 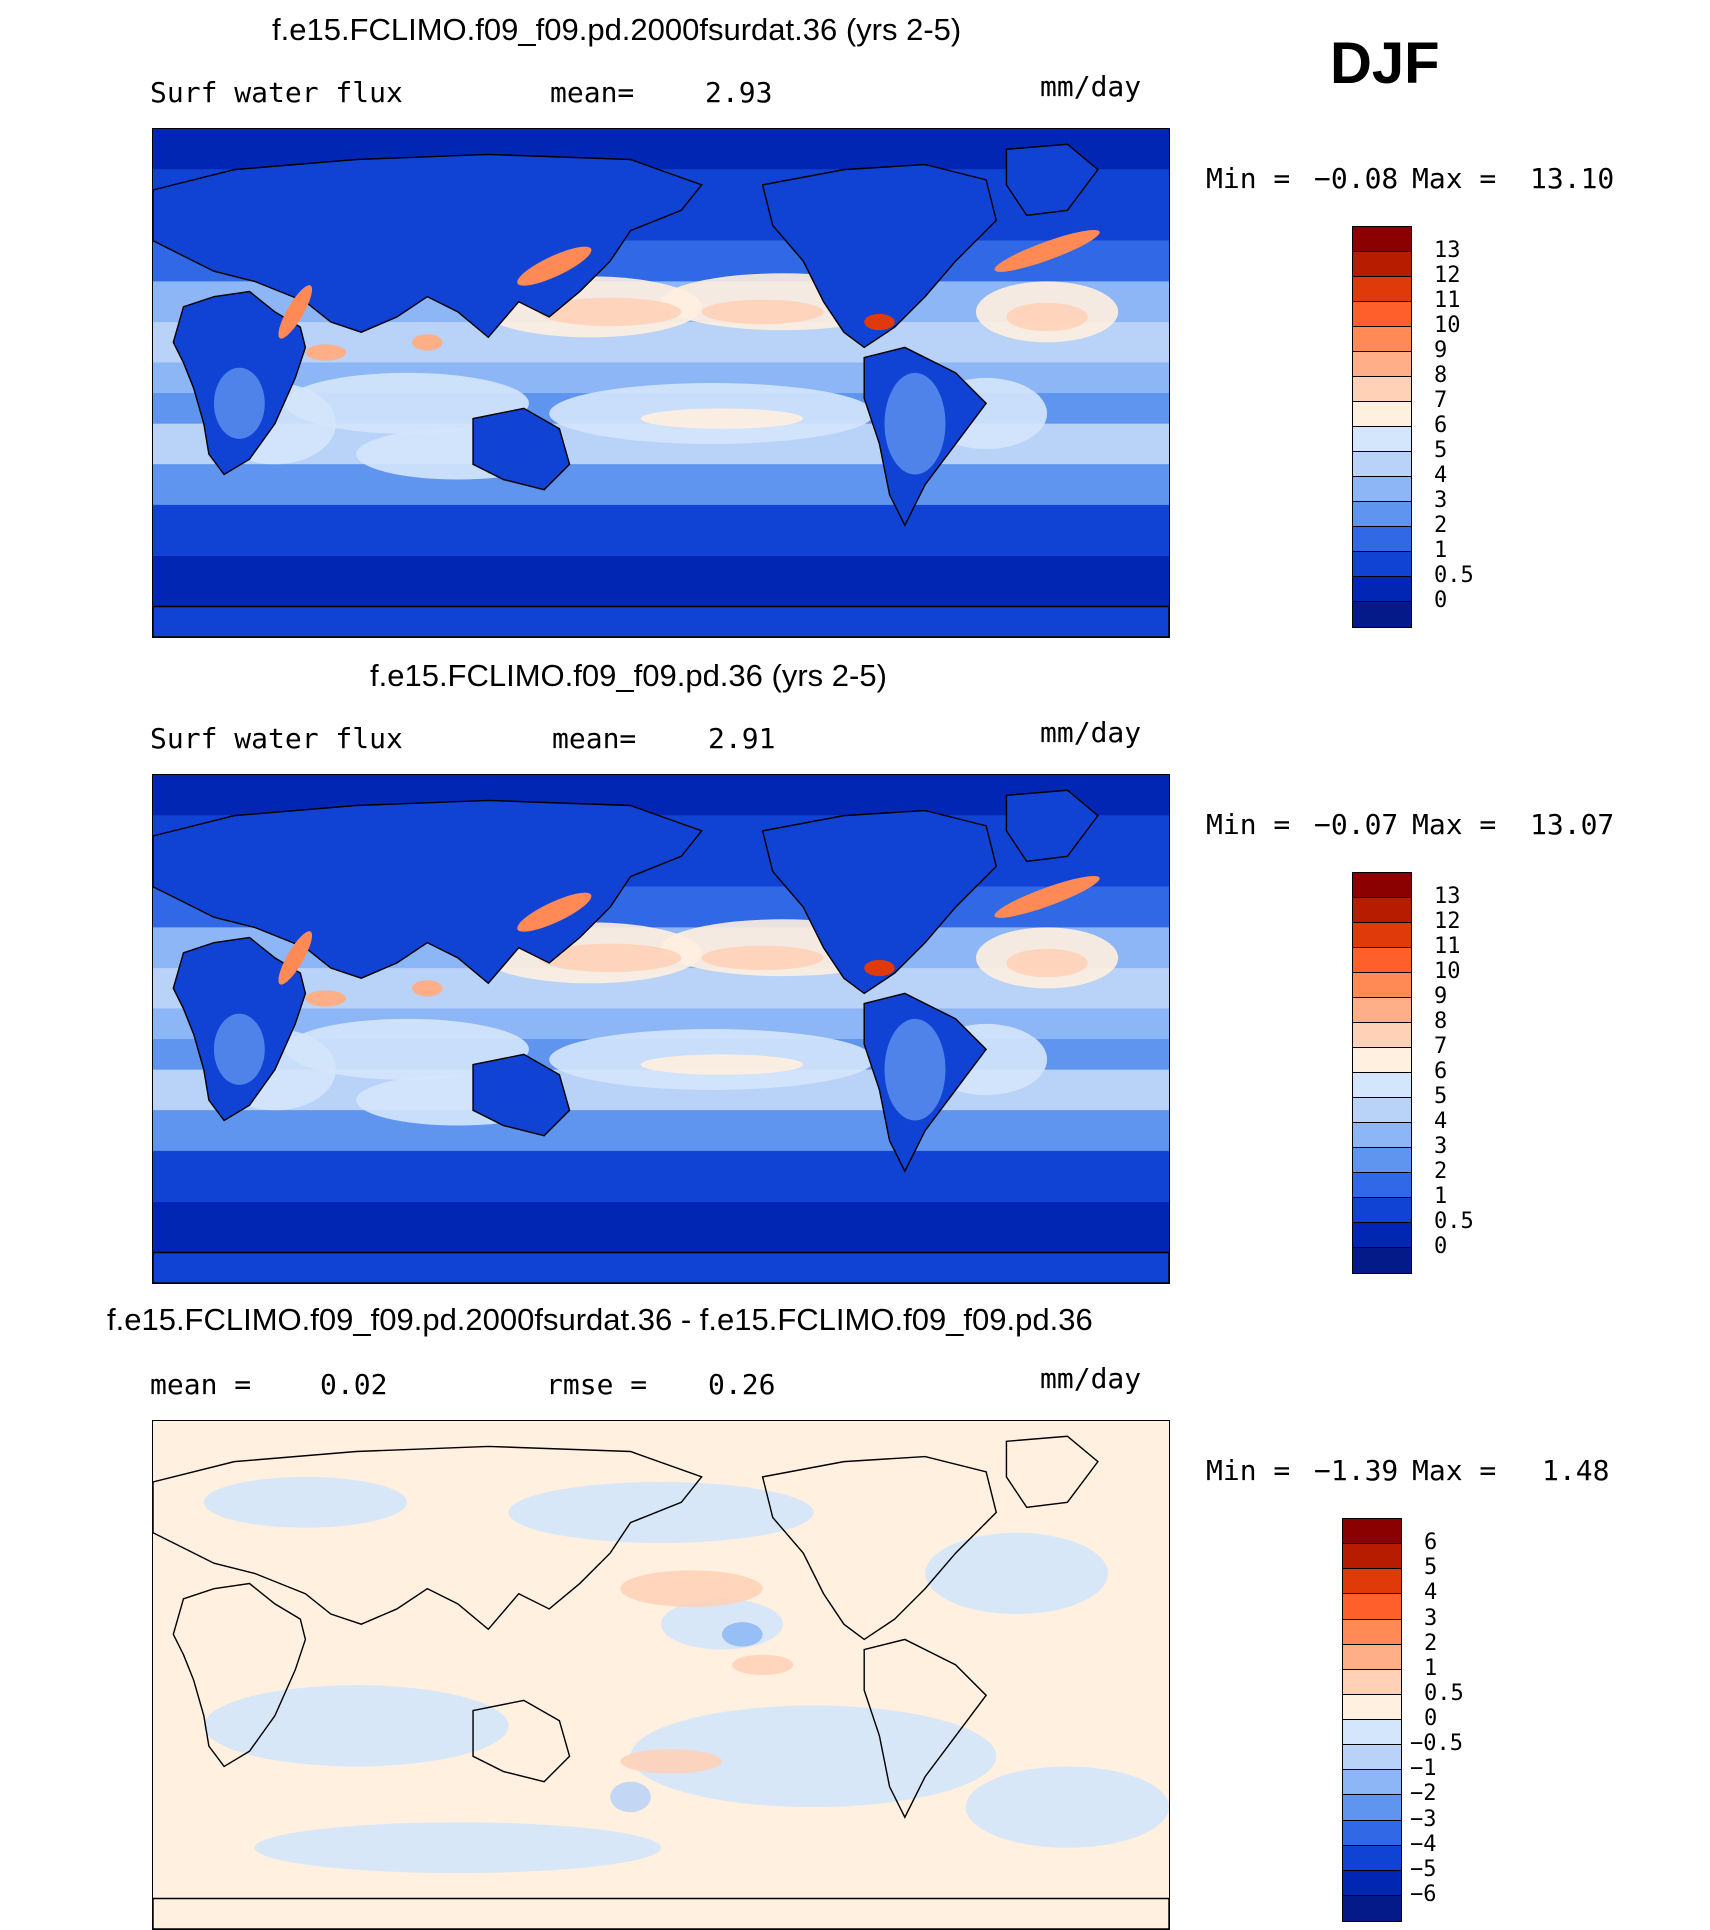 I want to click on panel3-units: mm/day, so click(x=1091, y=1378).